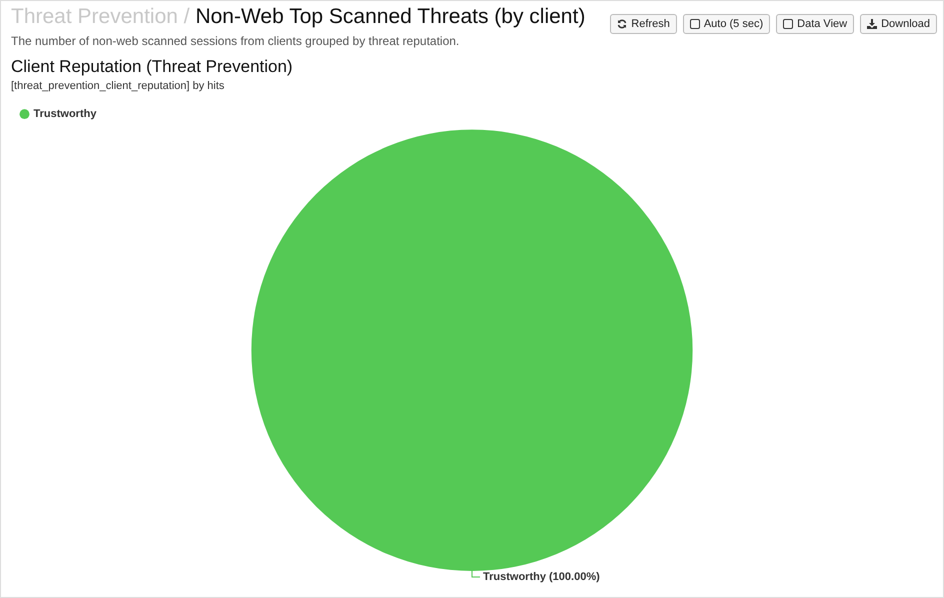 Image resolution: width=944 pixels, height=598 pixels. I want to click on button: Download, so click(898, 24).